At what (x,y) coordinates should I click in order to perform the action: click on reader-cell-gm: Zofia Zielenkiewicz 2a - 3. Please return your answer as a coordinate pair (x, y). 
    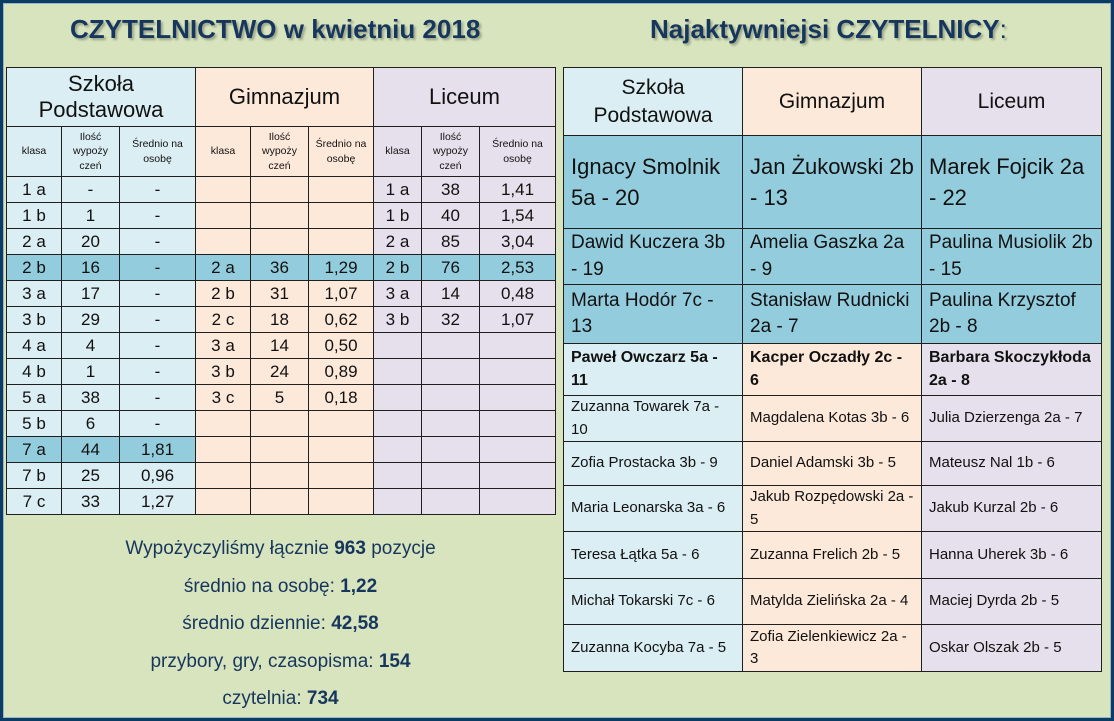
    Looking at the image, I should click on (832, 648).